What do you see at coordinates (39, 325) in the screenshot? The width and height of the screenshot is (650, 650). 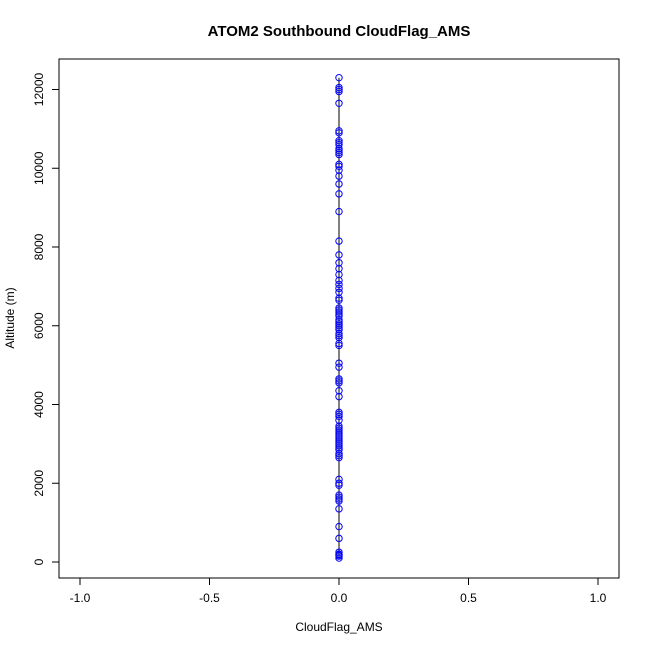 I see `y-tick-label: 6000` at bounding box center [39, 325].